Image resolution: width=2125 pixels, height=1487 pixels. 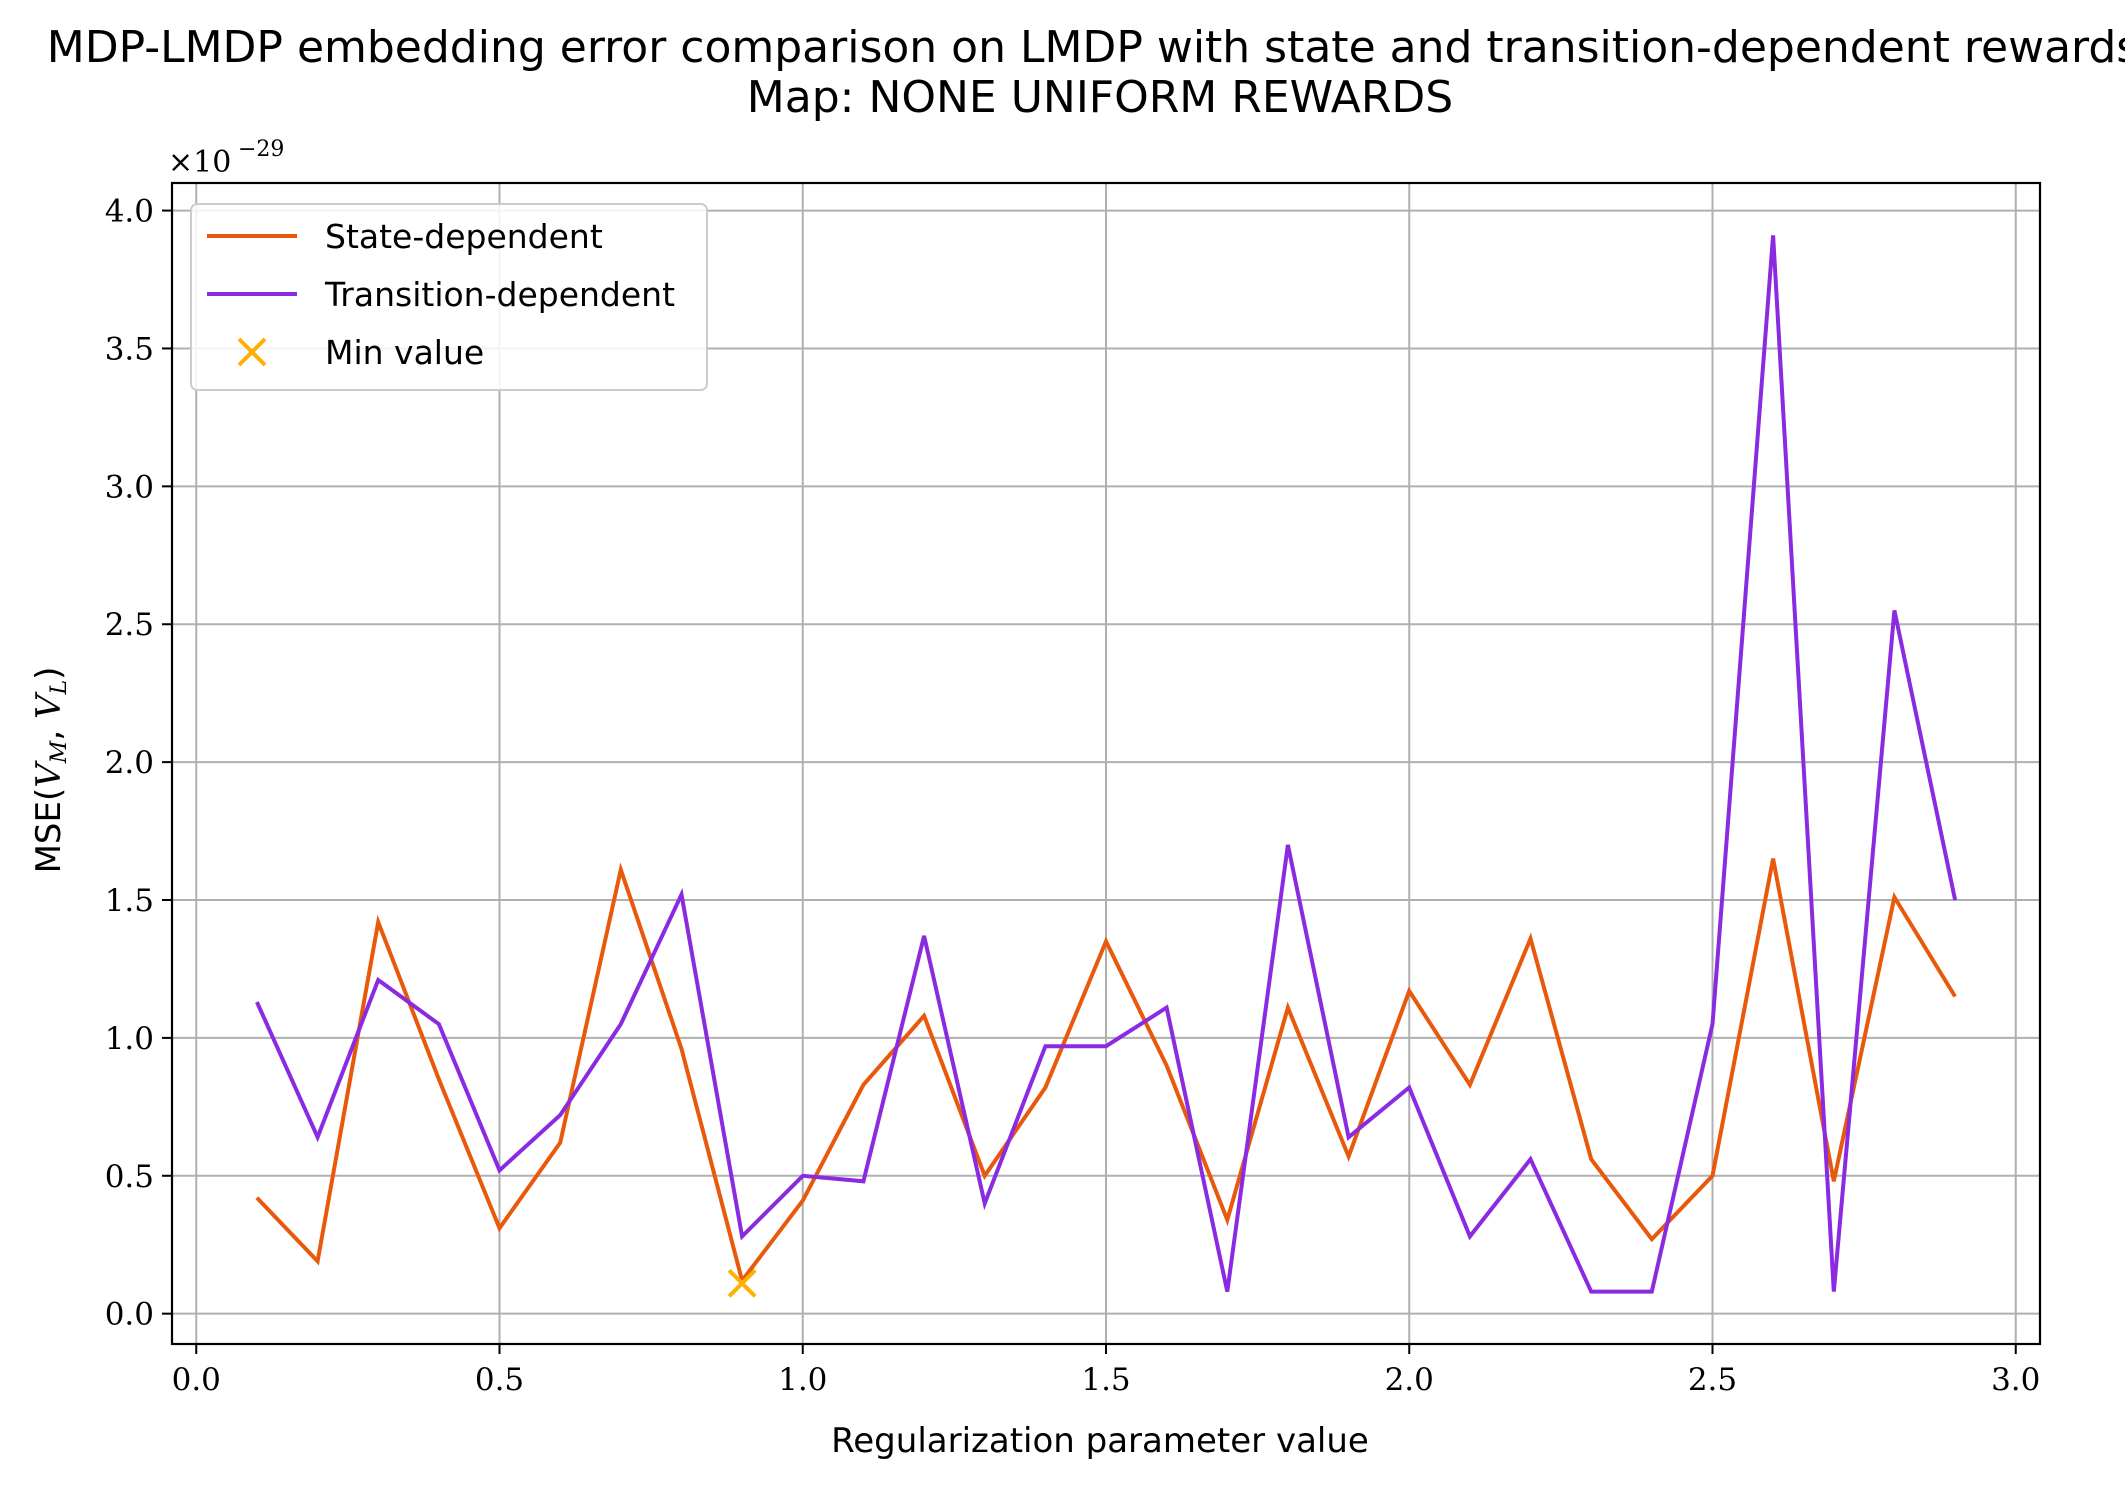 I want to click on y-axis-ticks: 0.0 0.5 1.0 1.5 2.0 2.5 3.0 3.5 4.0, so click(x=138, y=763).